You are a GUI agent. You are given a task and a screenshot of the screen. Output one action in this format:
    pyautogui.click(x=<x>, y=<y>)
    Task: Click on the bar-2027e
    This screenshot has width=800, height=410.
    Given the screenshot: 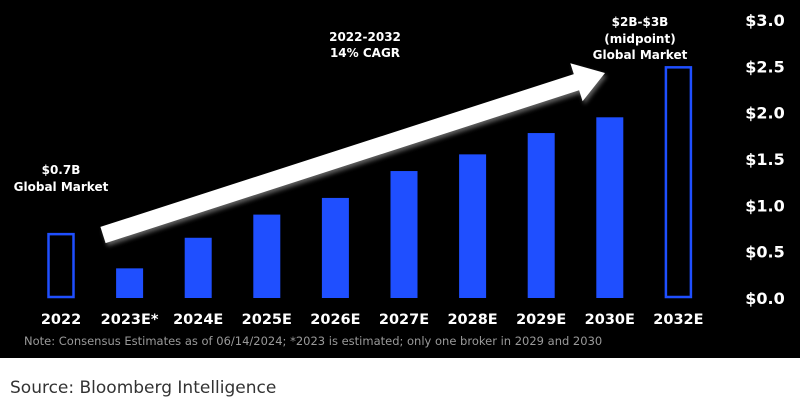 What is the action you would take?
    pyautogui.click(x=404, y=234)
    